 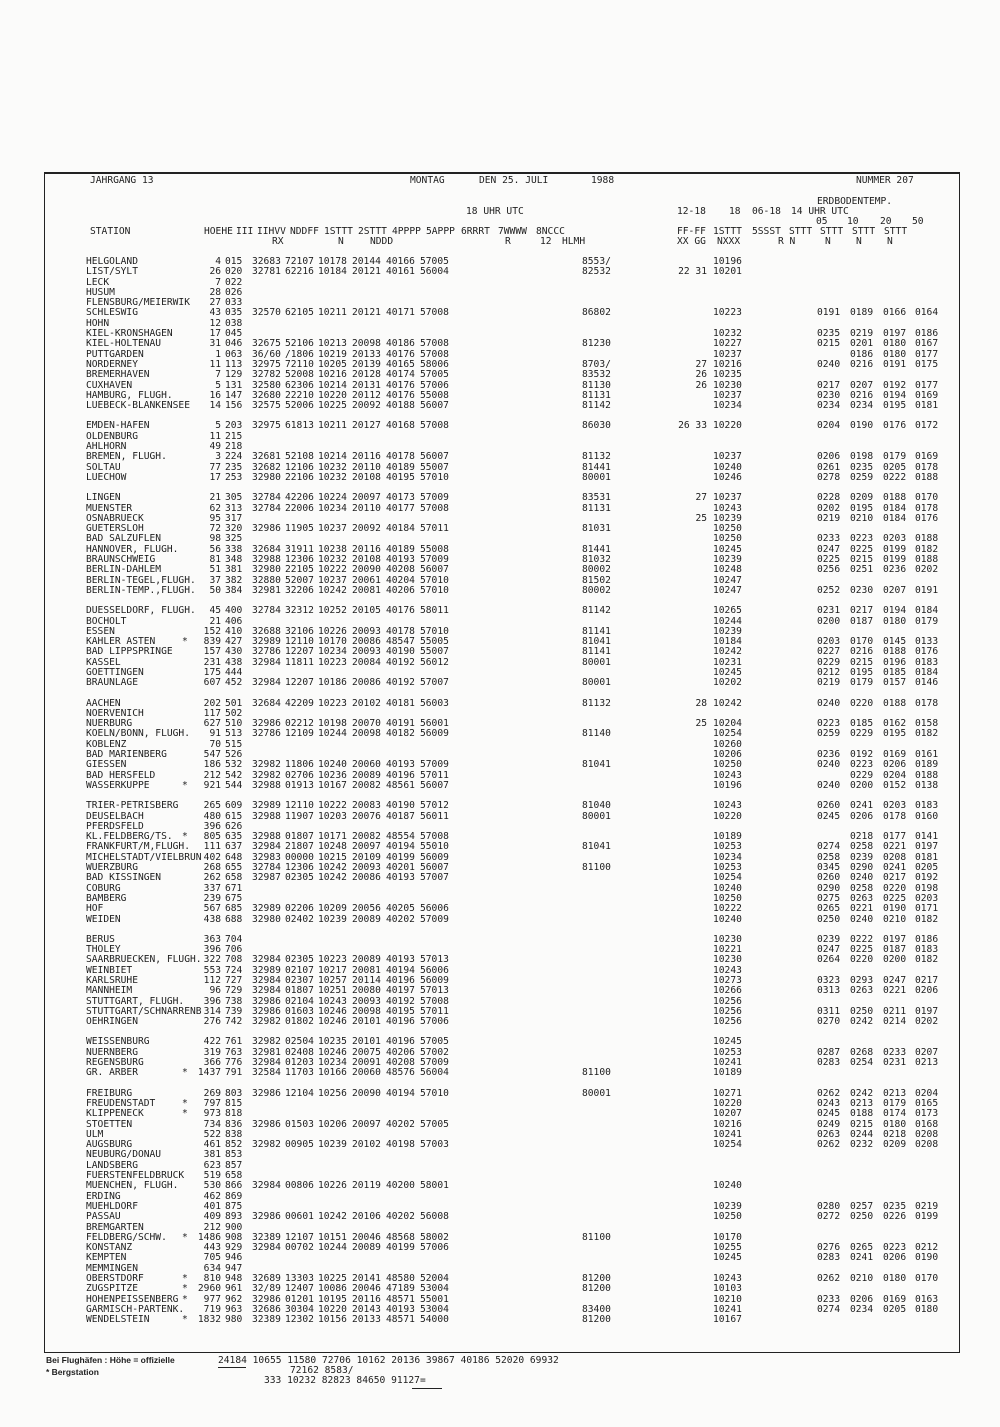 What do you see at coordinates (434, 806) in the screenshot?
I see `group-tendency: 57012` at bounding box center [434, 806].